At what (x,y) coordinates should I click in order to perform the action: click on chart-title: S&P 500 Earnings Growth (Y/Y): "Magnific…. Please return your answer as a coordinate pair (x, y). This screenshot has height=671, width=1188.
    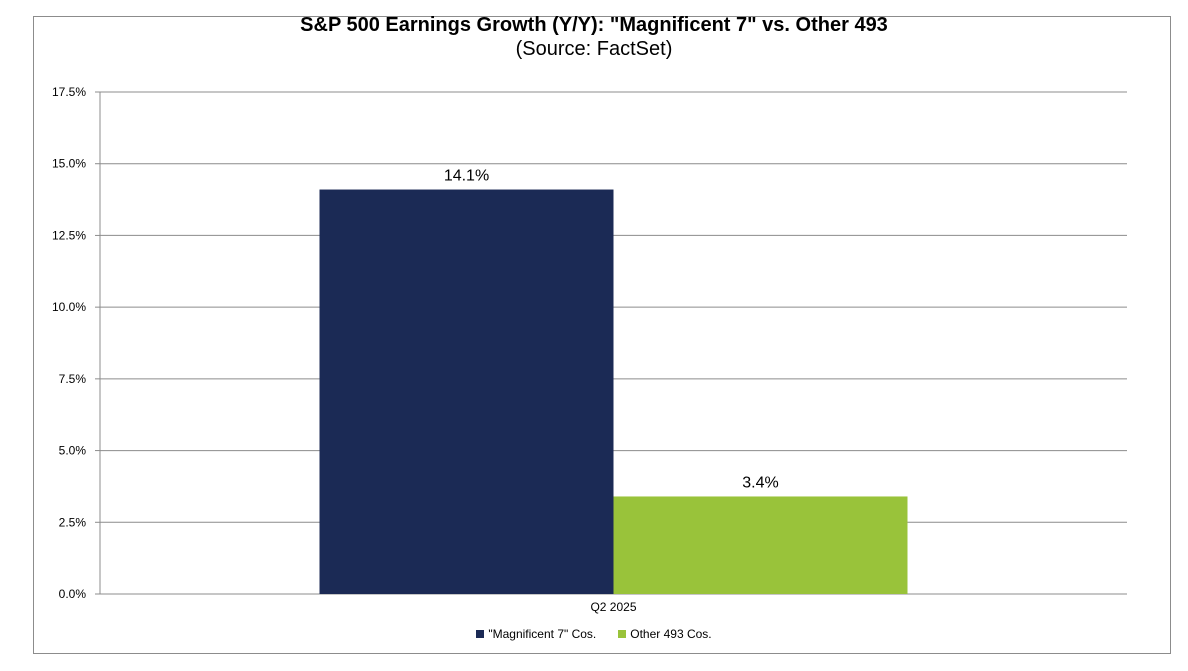
    Looking at the image, I should click on (594, 25).